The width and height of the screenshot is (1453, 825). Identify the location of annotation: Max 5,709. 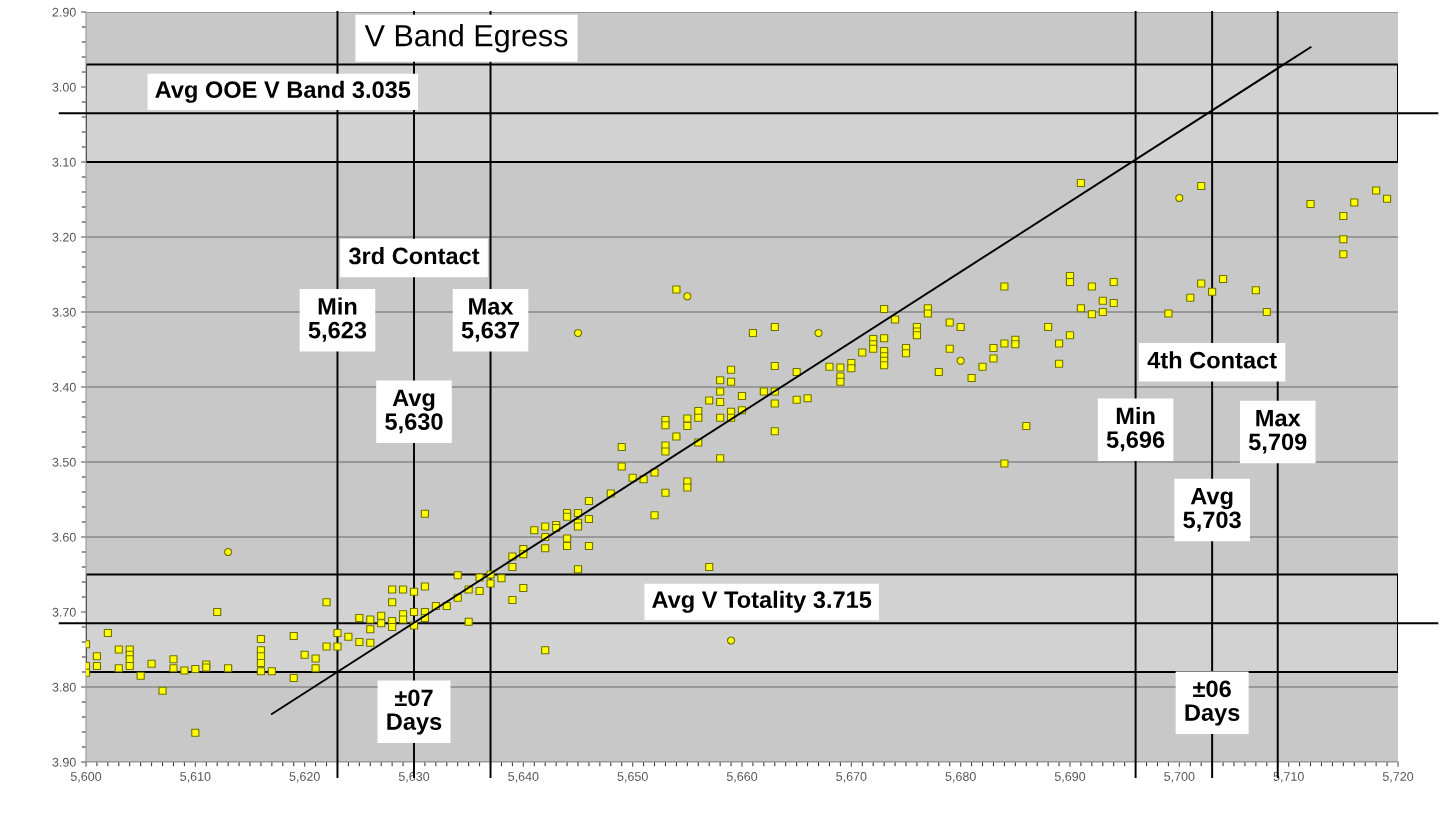
(1277, 432).